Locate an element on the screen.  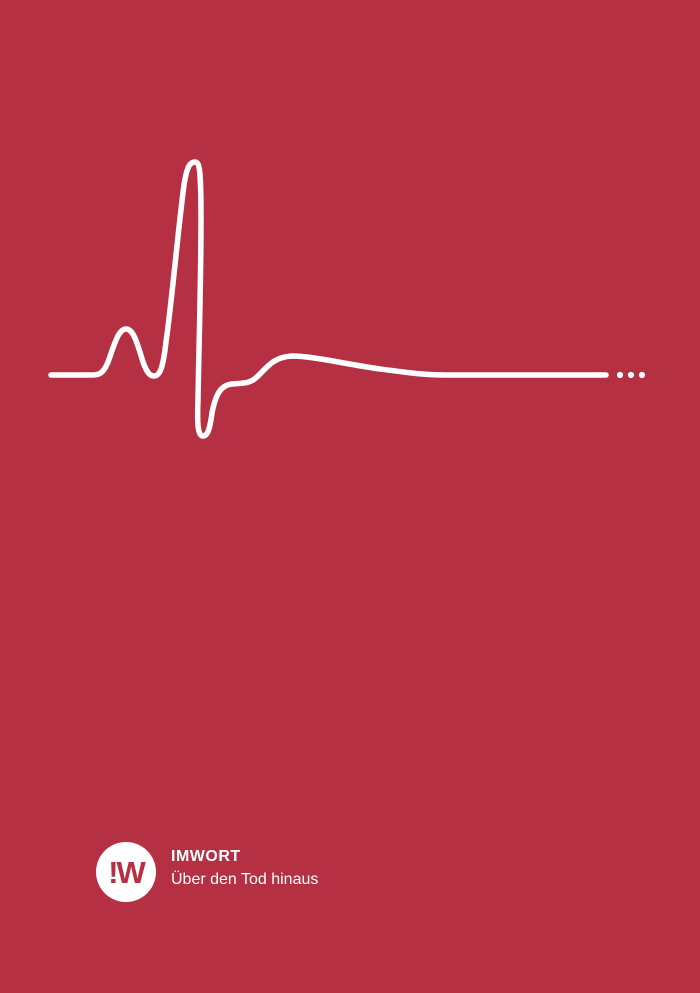
logo-text: !W is located at coordinates (127, 872).